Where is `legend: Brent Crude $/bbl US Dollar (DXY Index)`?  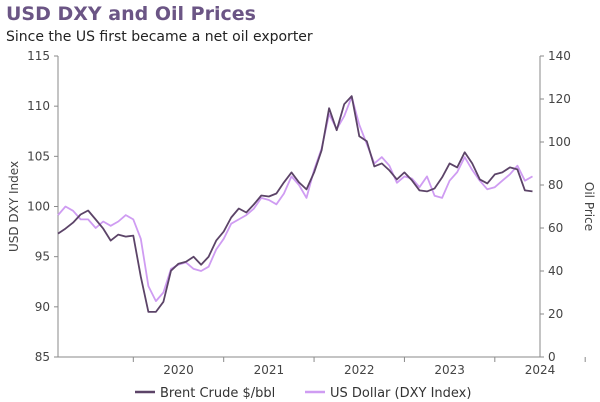
legend: Brent Crude $/bbl US Dollar (DXY Index) is located at coordinates (303, 393).